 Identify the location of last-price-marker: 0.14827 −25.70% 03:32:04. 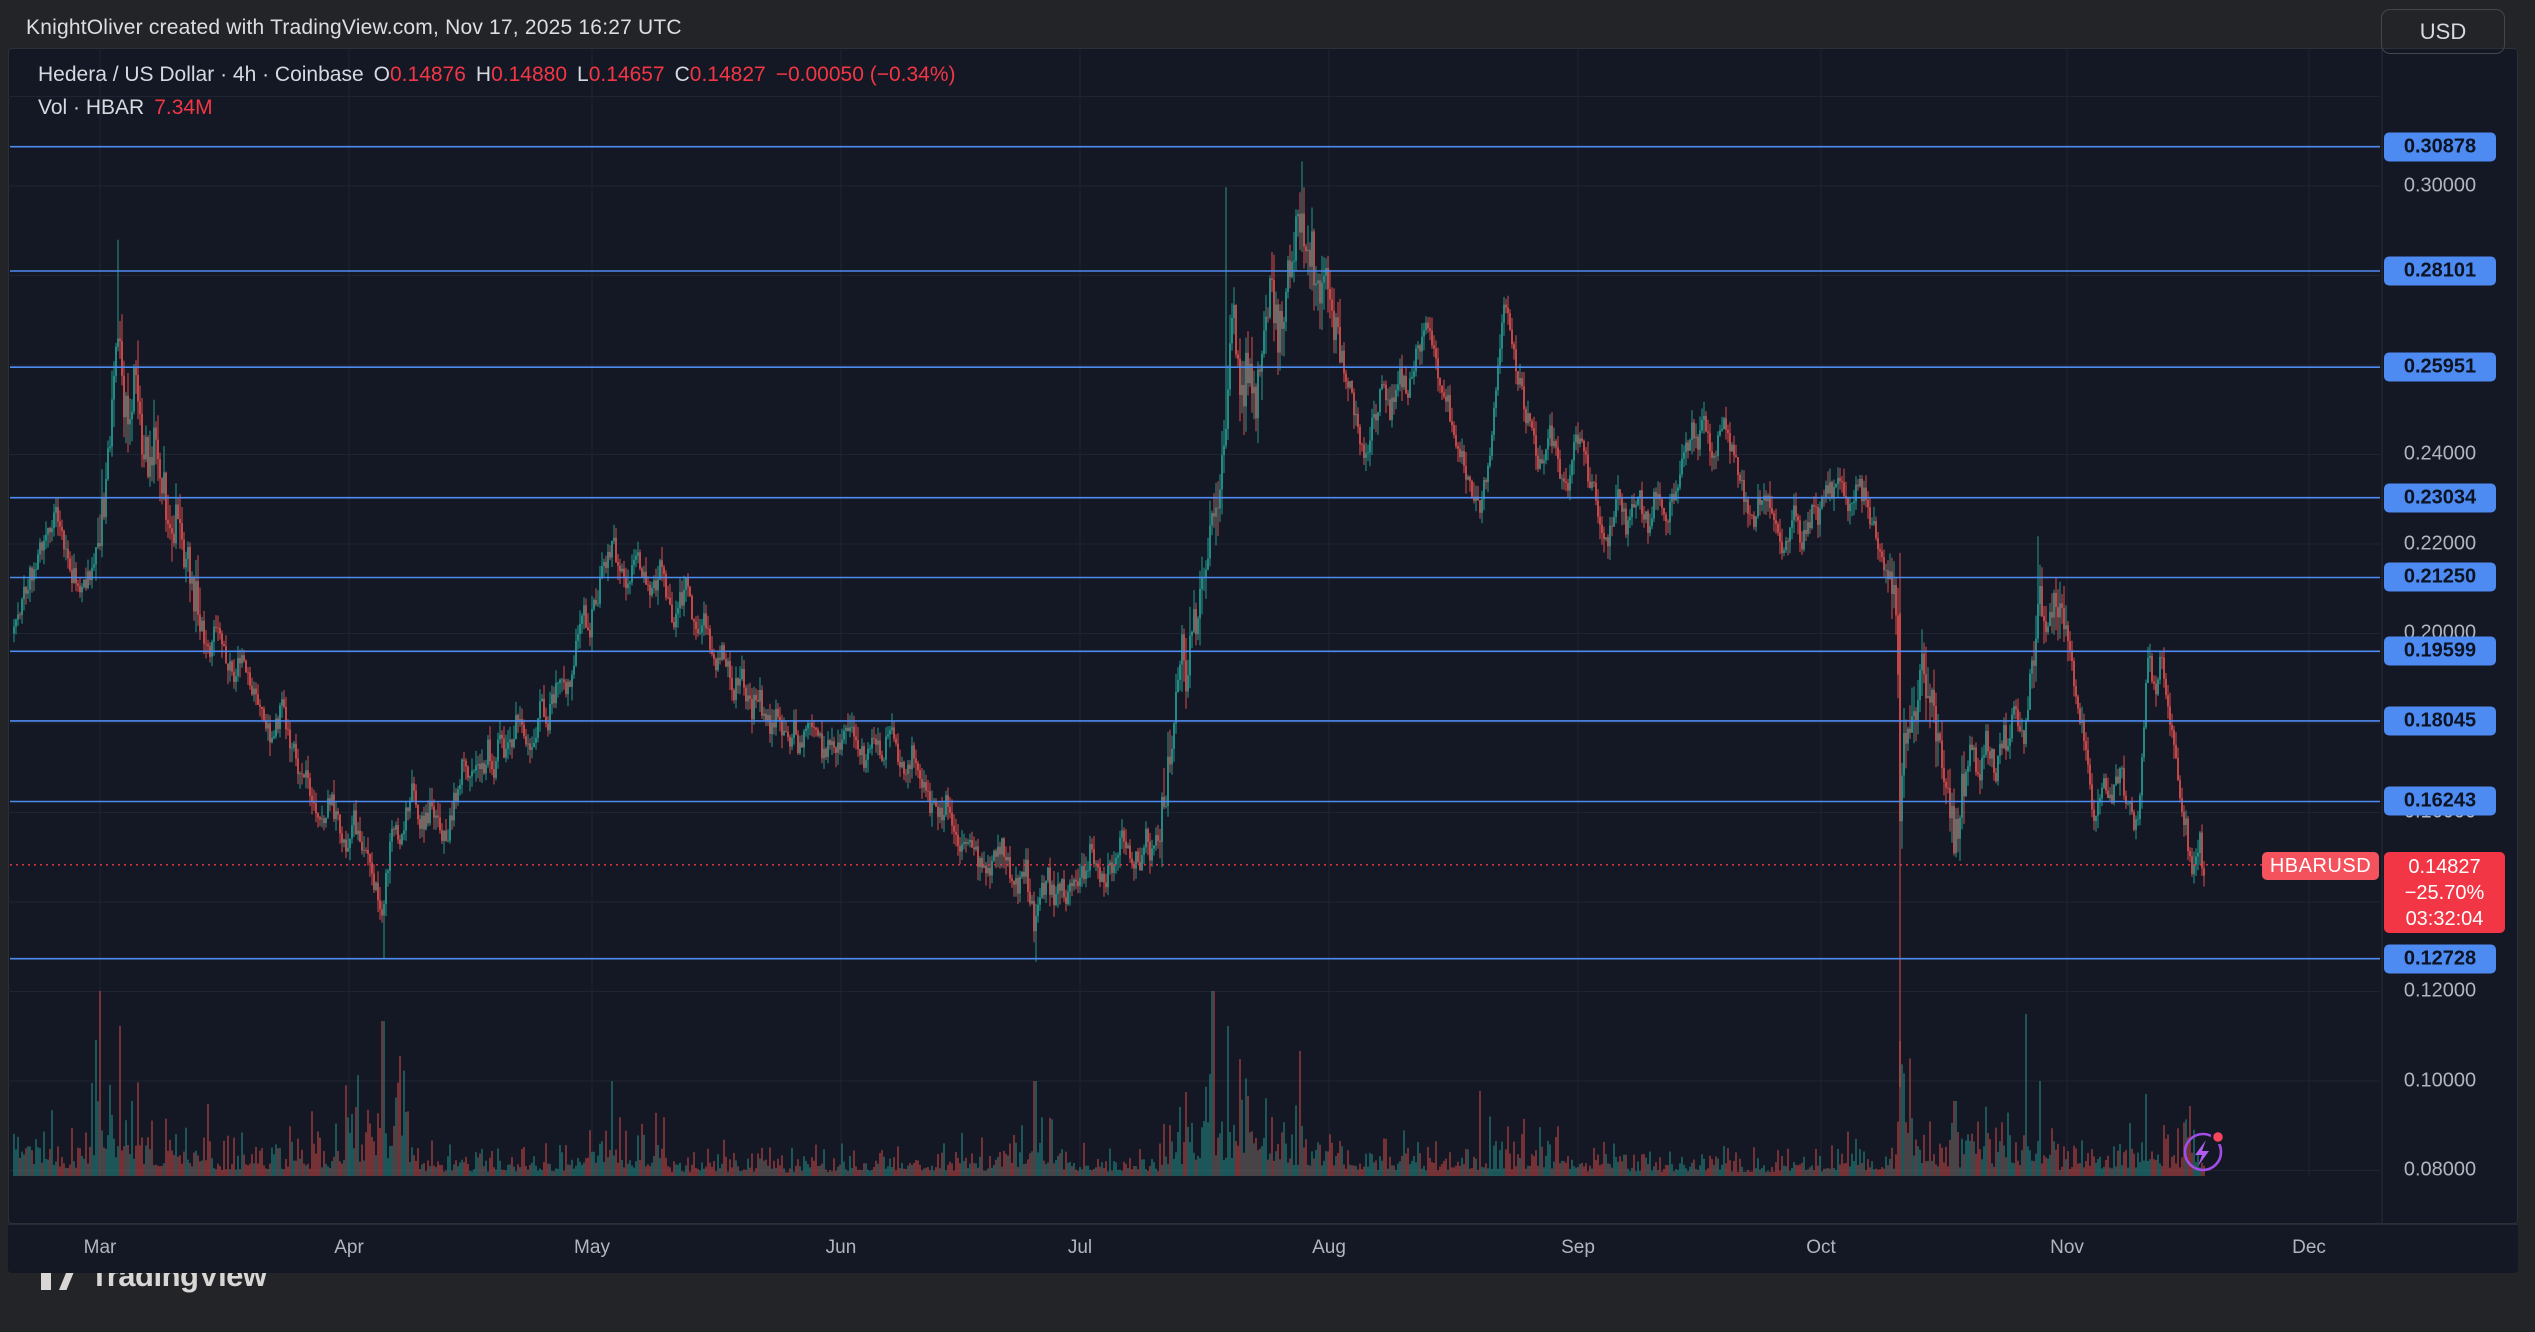
(2444, 892).